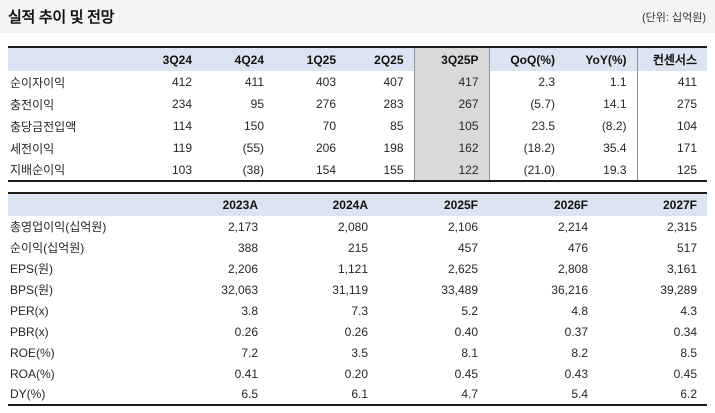 This screenshot has width=715, height=413. I want to click on cell: 403, so click(325, 82).